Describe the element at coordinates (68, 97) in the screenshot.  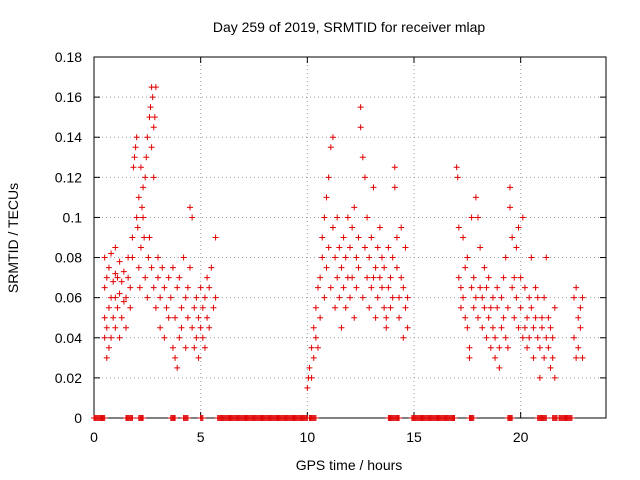
I see `y-tick-label: 0.16` at that location.